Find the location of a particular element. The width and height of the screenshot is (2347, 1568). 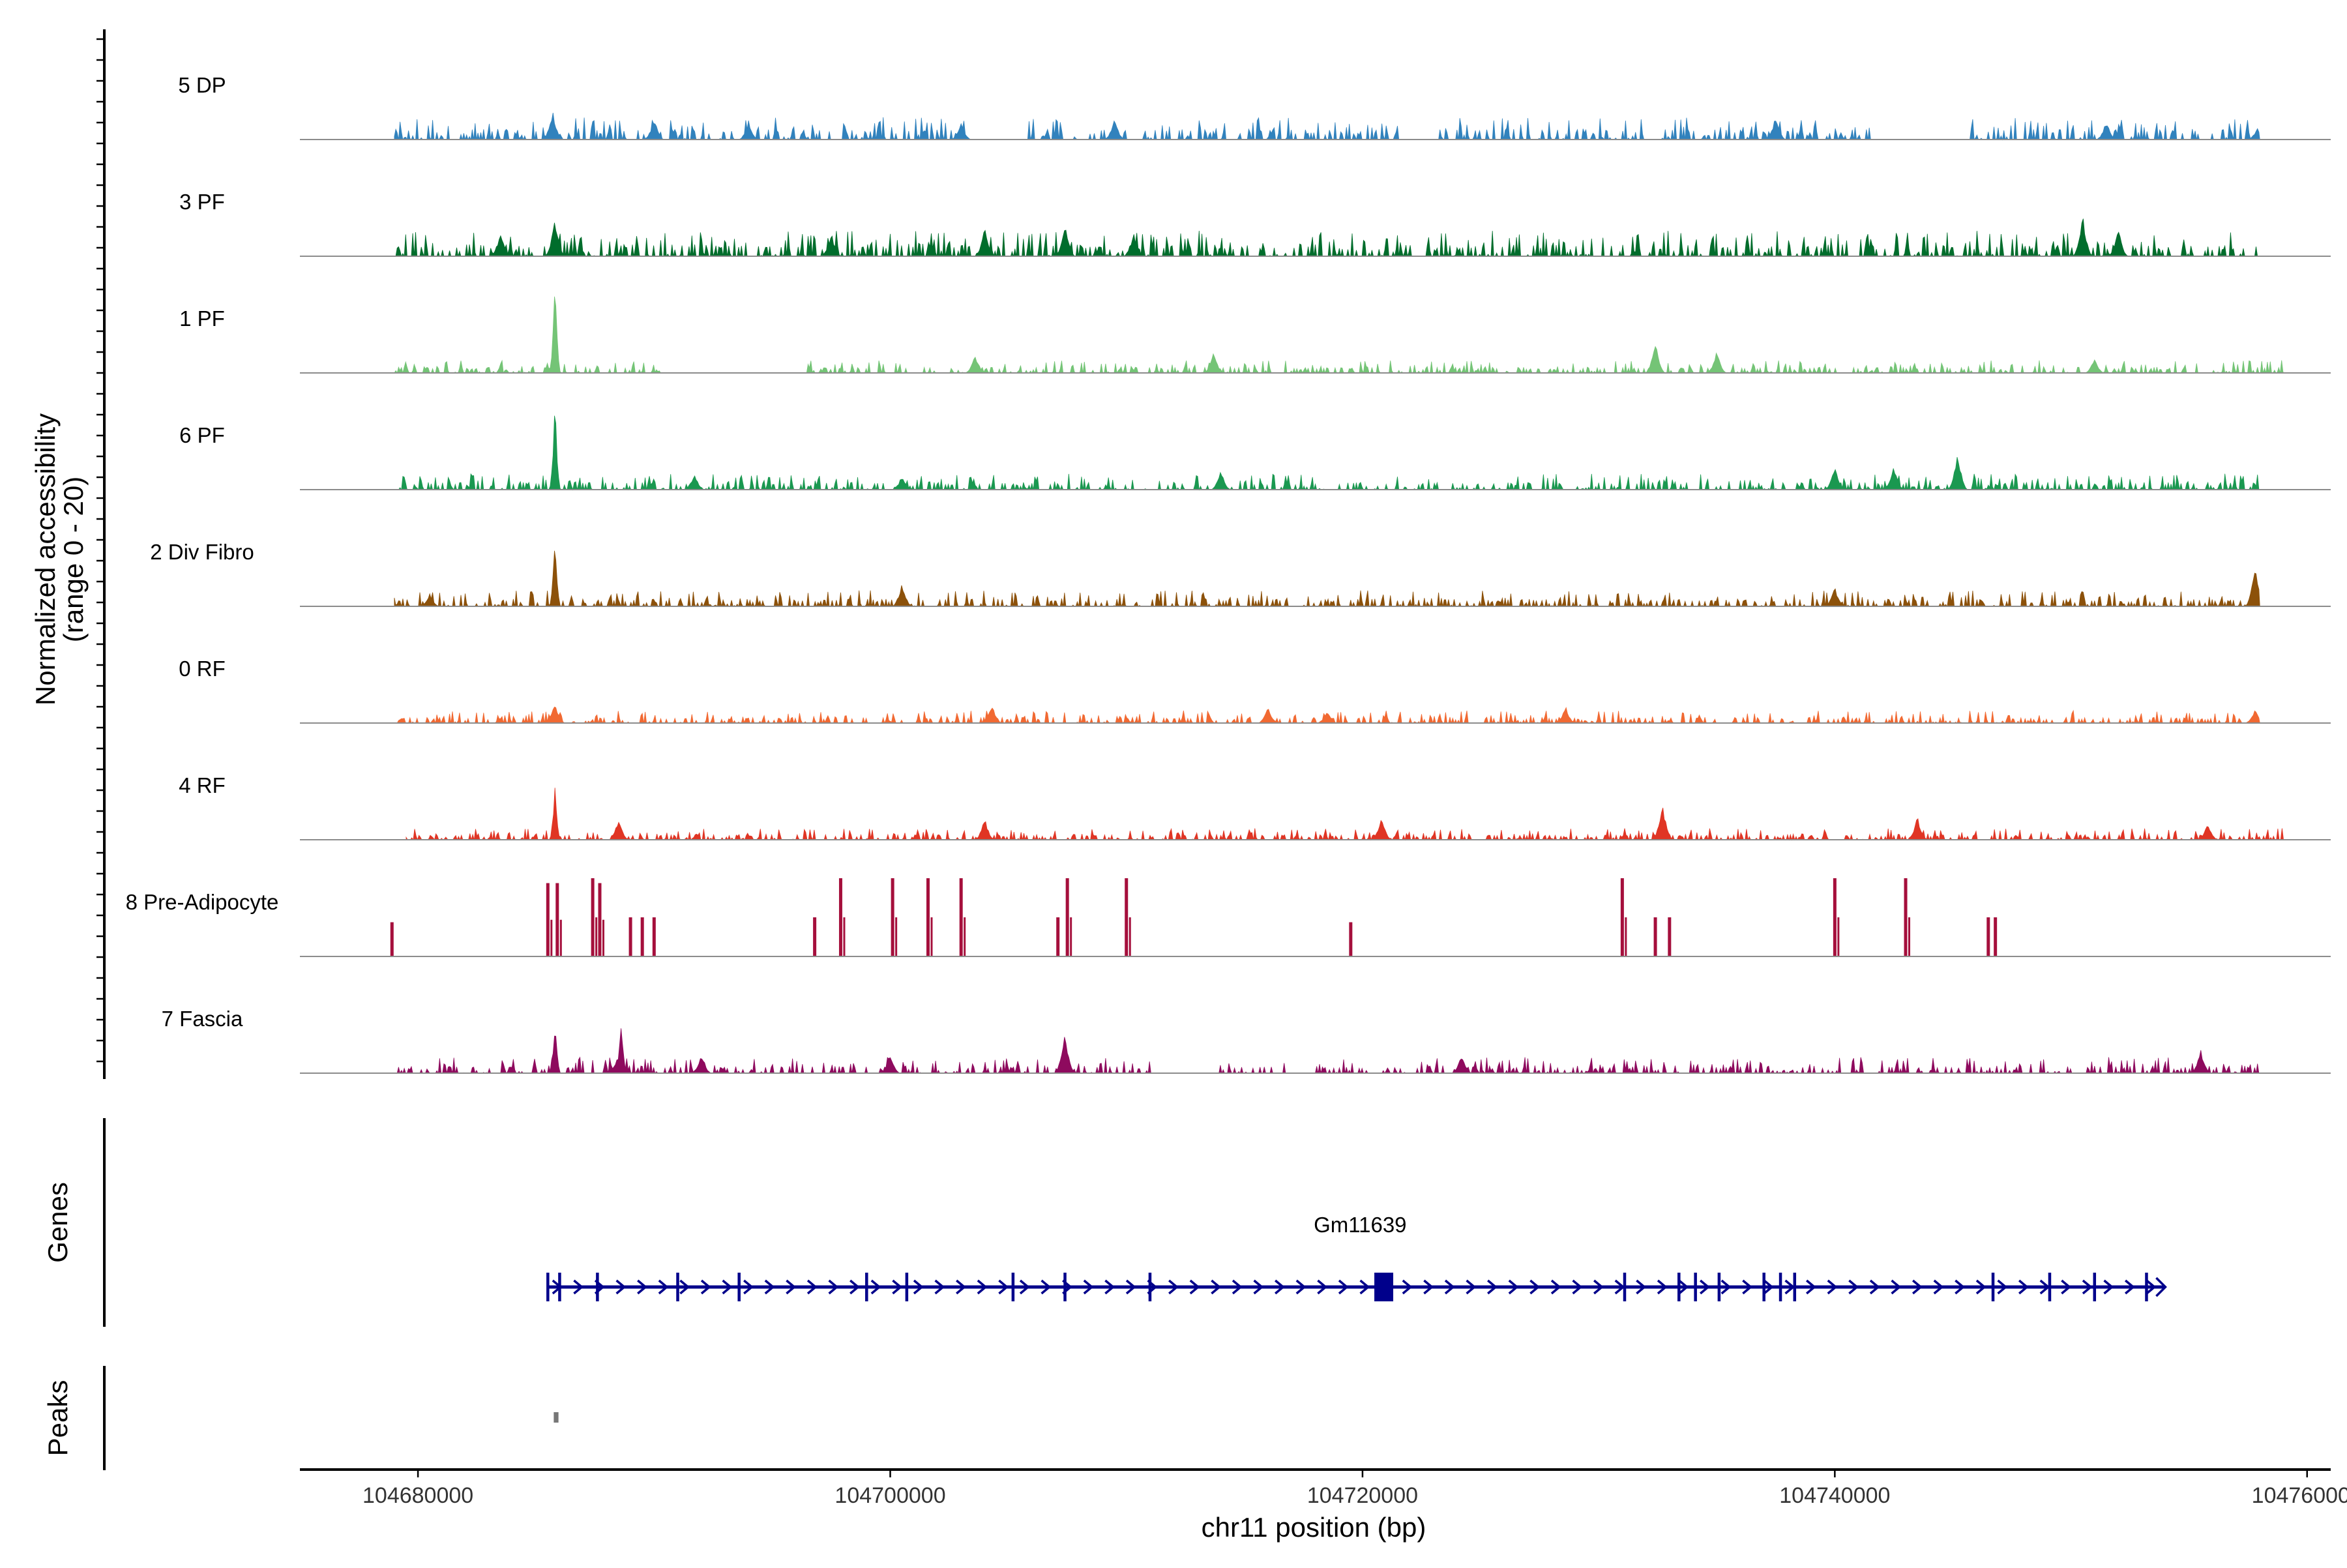

peaks-track is located at coordinates (556, 1418).